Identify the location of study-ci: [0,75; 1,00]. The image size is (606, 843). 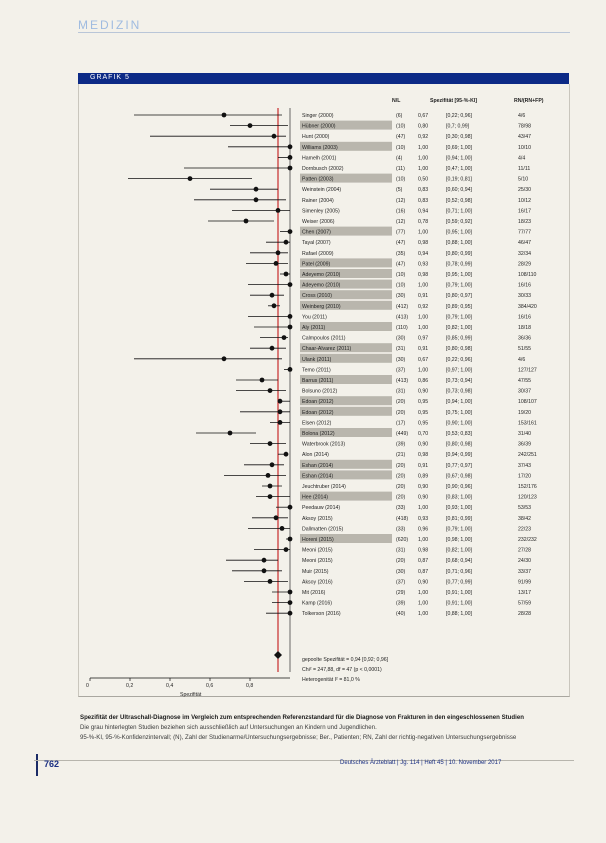
(459, 413).